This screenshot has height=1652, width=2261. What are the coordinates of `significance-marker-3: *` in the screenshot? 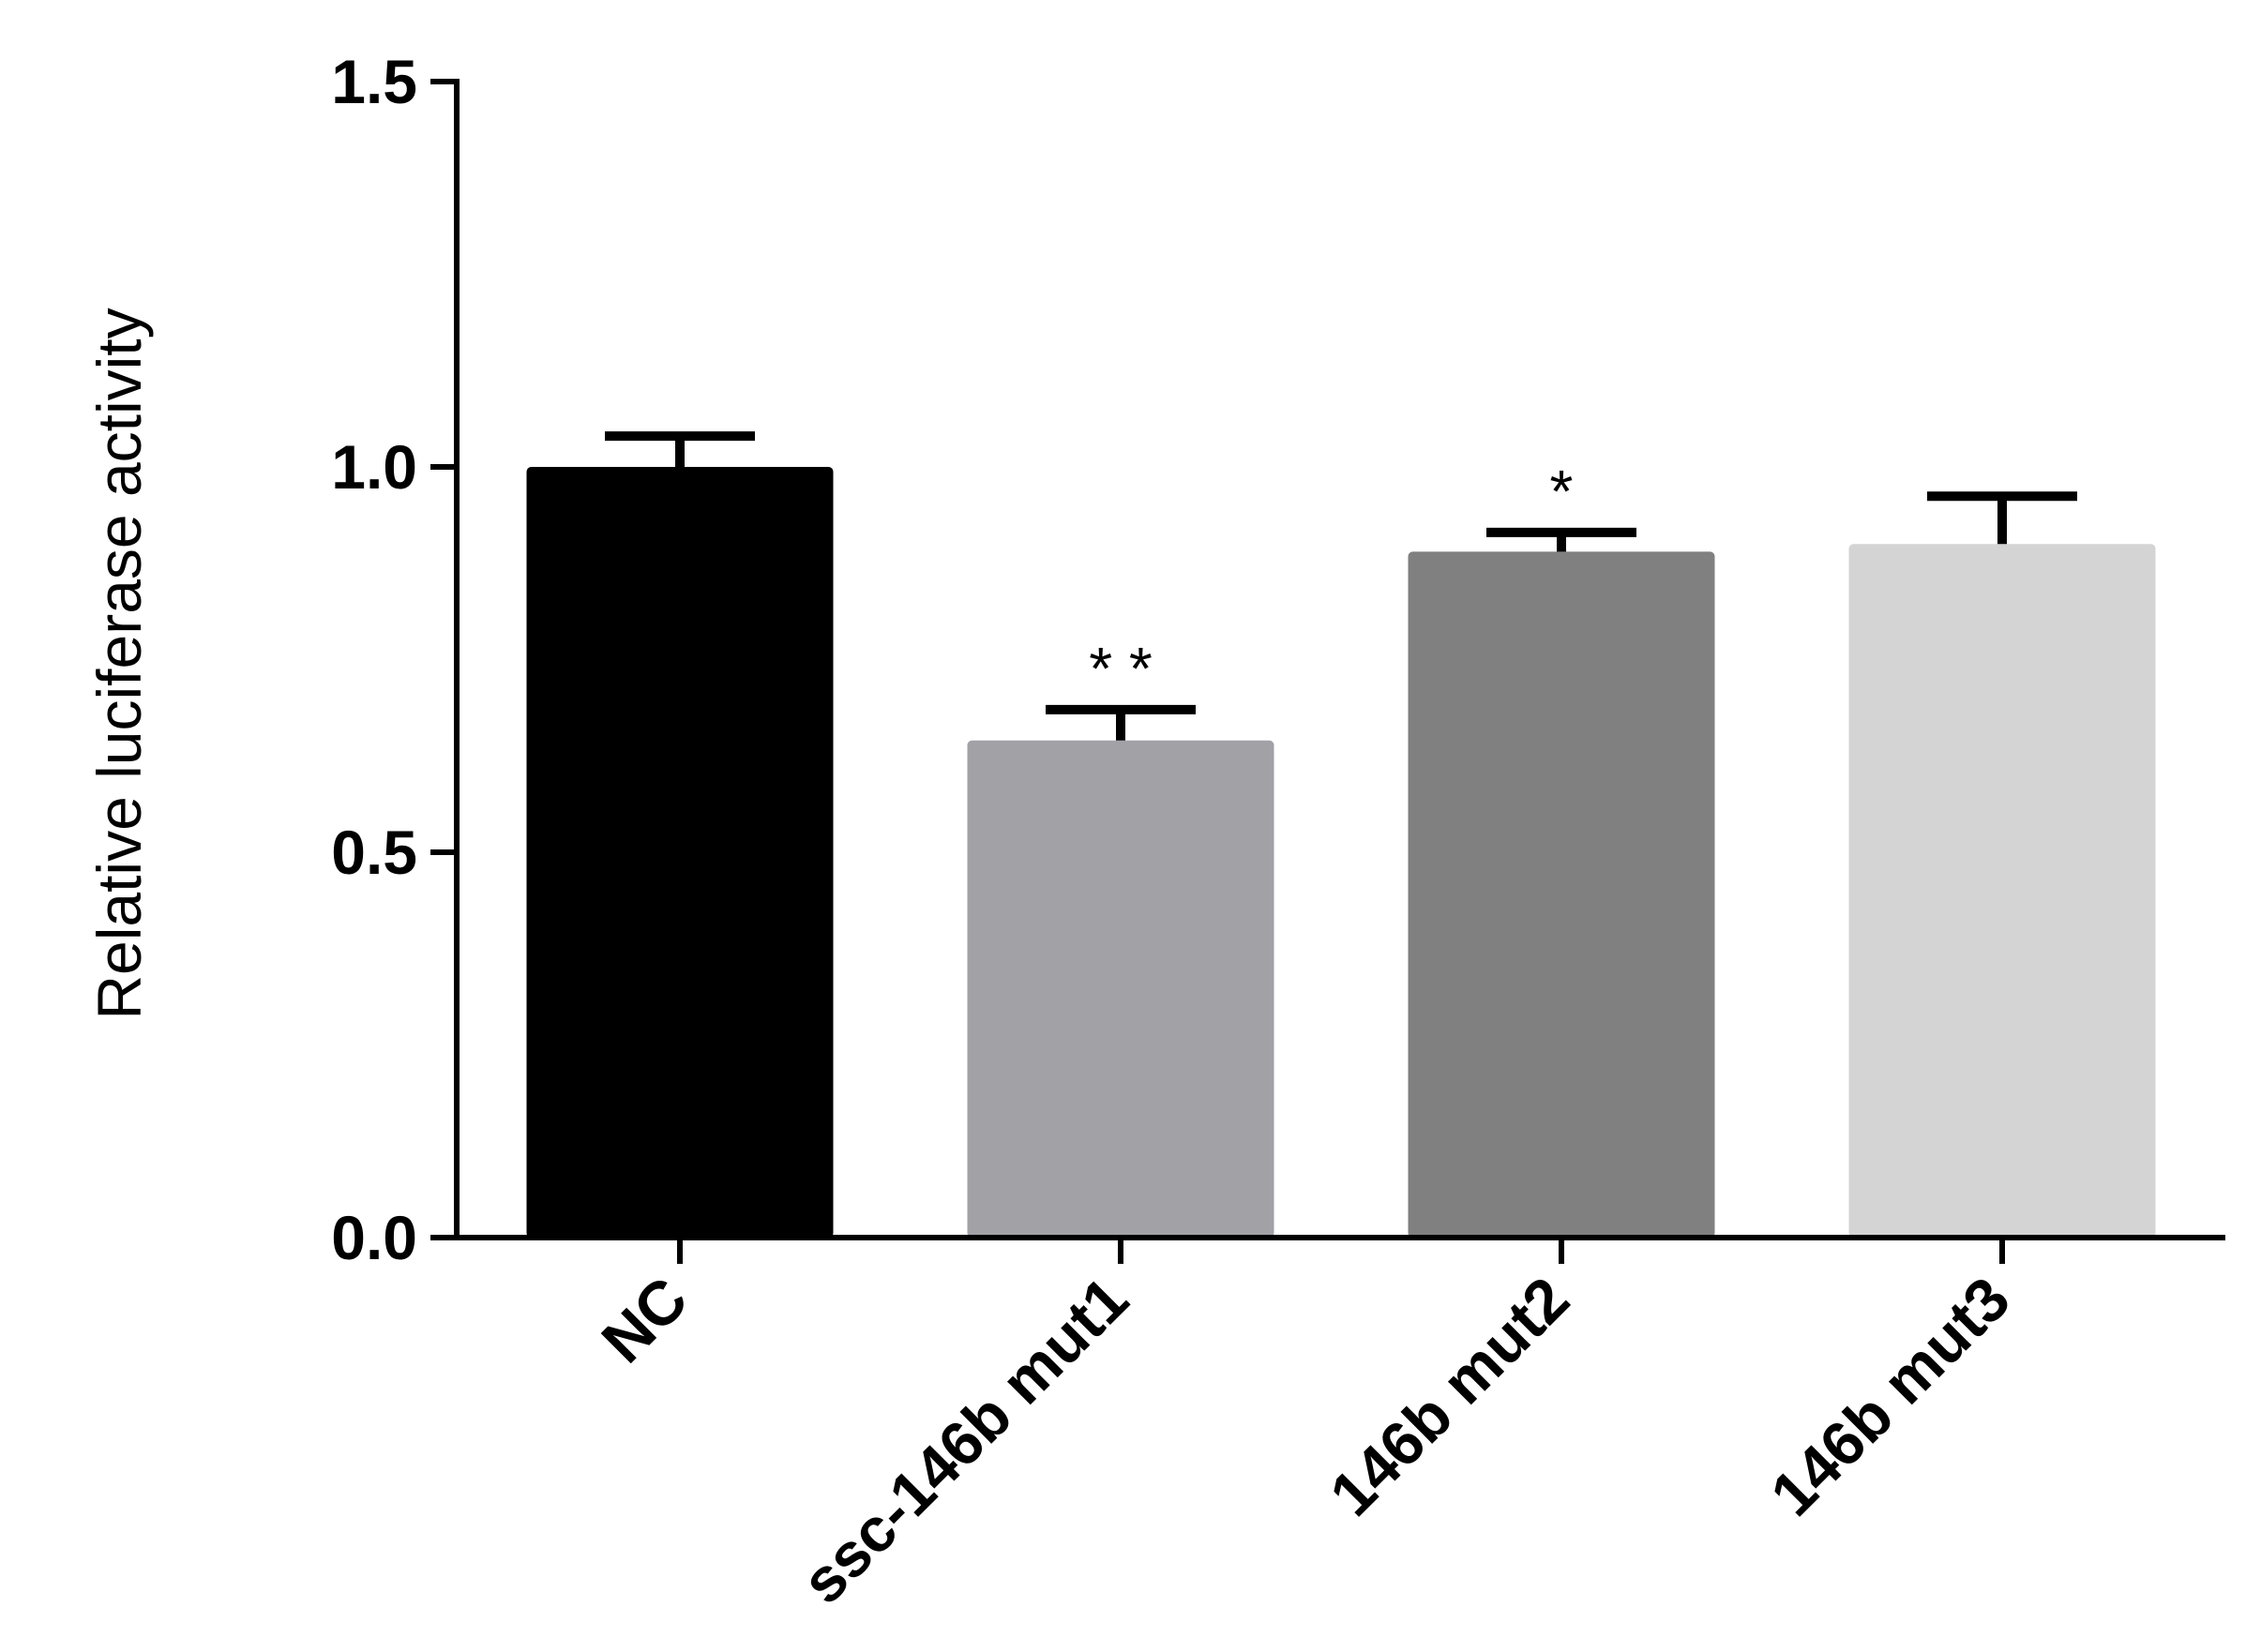 It's located at (1562, 491).